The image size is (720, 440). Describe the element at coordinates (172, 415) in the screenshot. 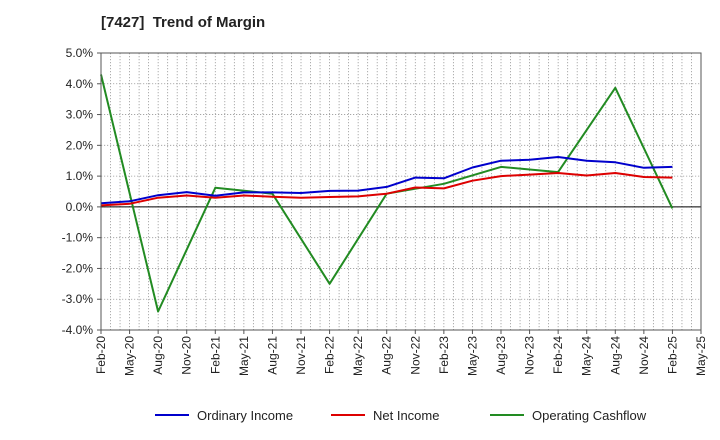

I see `legend-swatch-ordinary-income` at that location.